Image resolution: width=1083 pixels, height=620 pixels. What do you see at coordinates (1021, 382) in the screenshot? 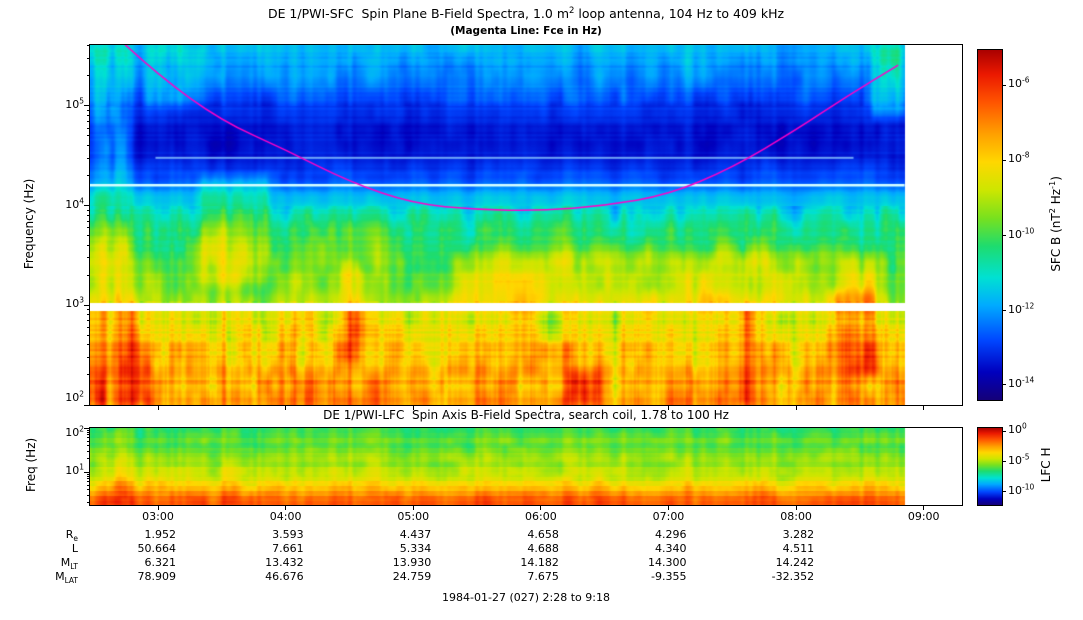
I see `sfc-cbtick-label: 10⁻¹⁴` at bounding box center [1021, 382].